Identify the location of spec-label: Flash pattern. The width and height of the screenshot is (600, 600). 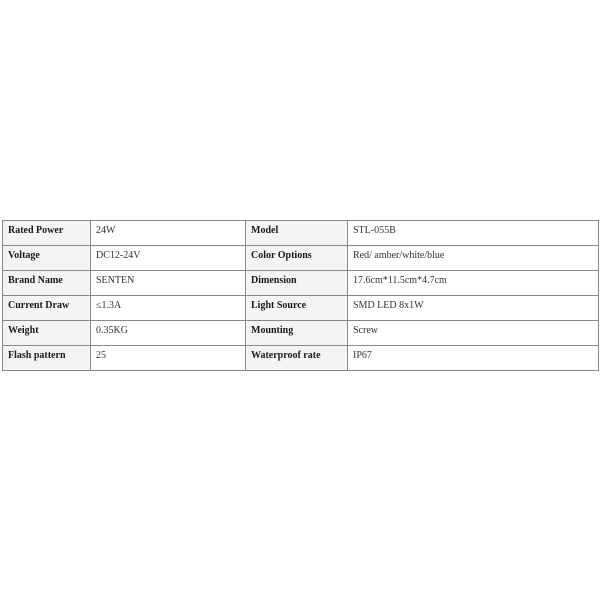
(46, 358).